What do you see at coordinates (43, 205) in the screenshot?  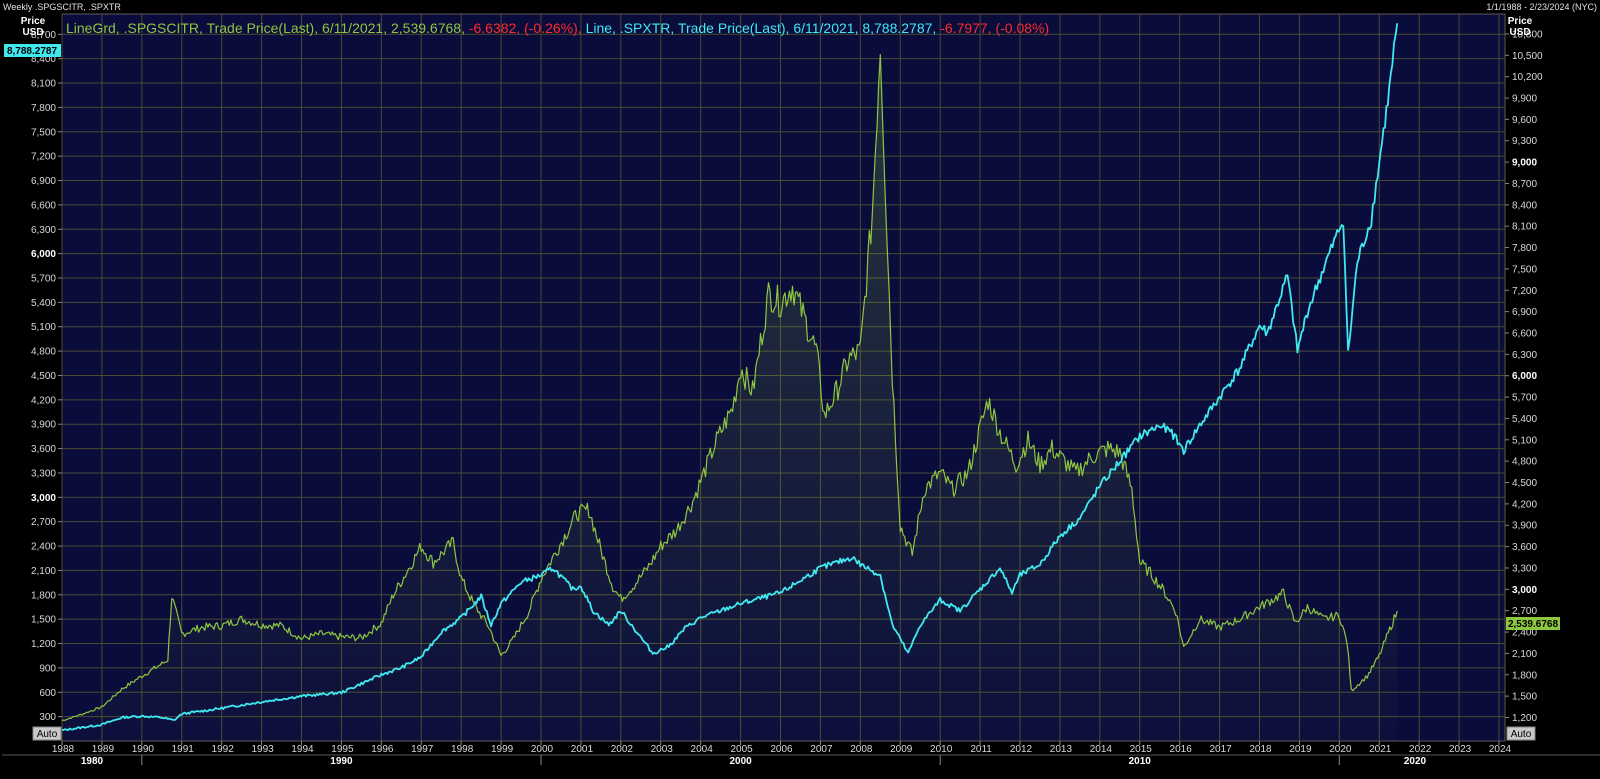 I see `left-tick-label: 6,600` at bounding box center [43, 205].